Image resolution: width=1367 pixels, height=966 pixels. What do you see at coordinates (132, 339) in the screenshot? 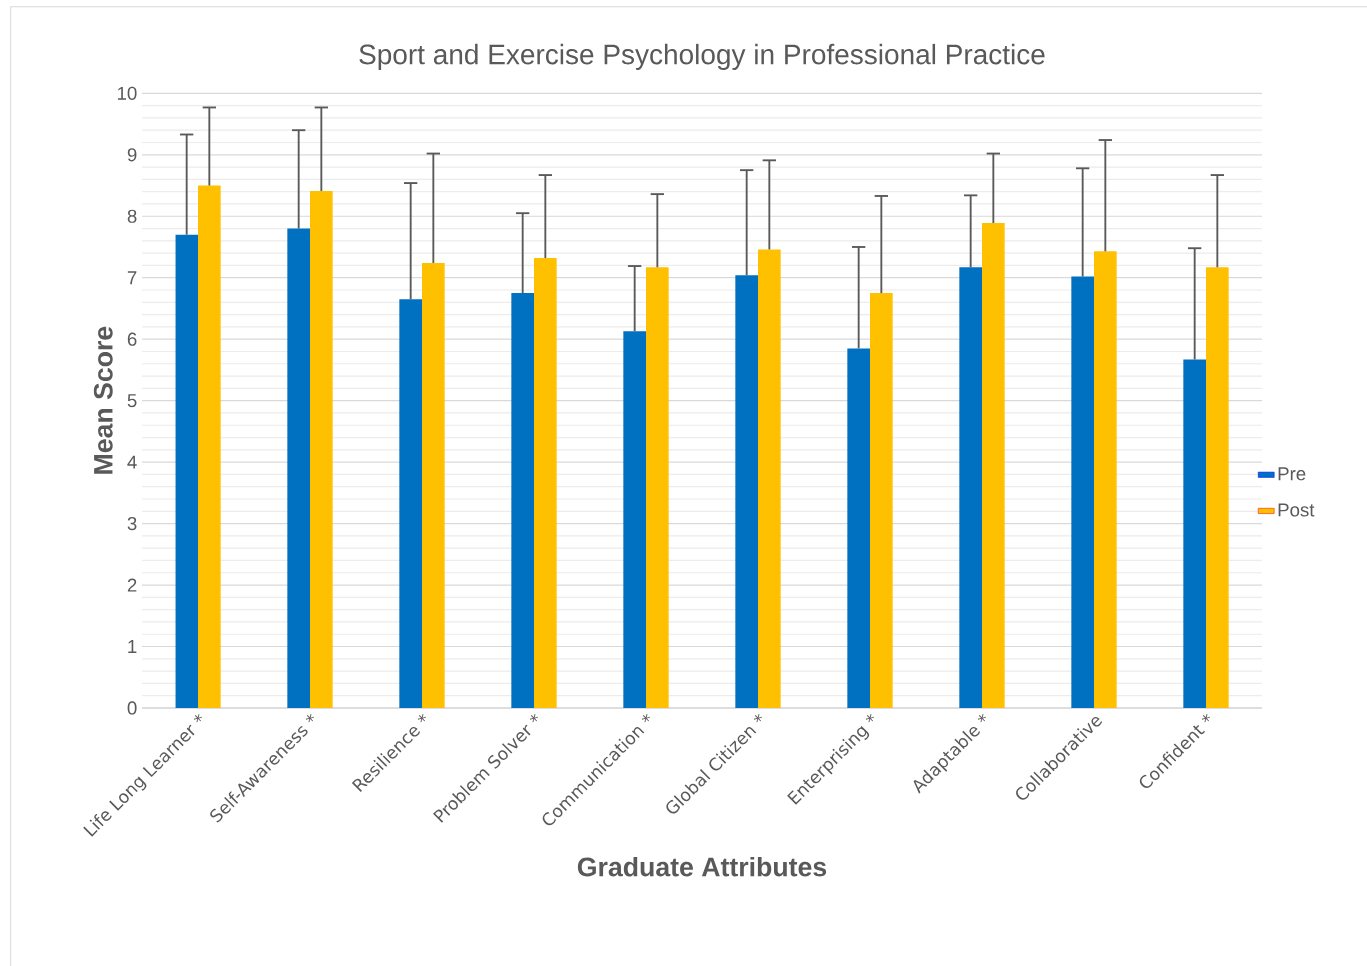
I see `y-tick-label: 6` at bounding box center [132, 339].